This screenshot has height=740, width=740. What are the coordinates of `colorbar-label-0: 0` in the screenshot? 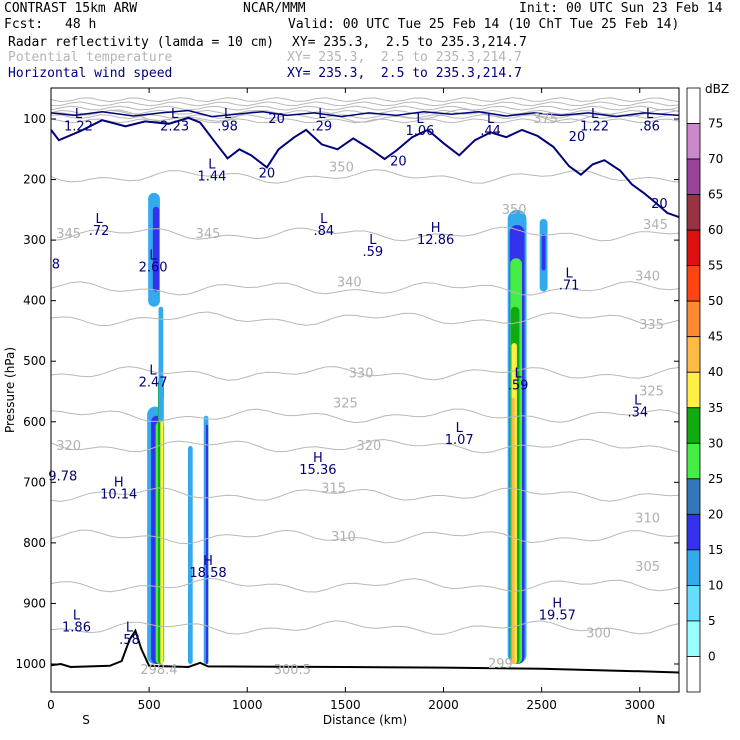 It's located at (712, 656).